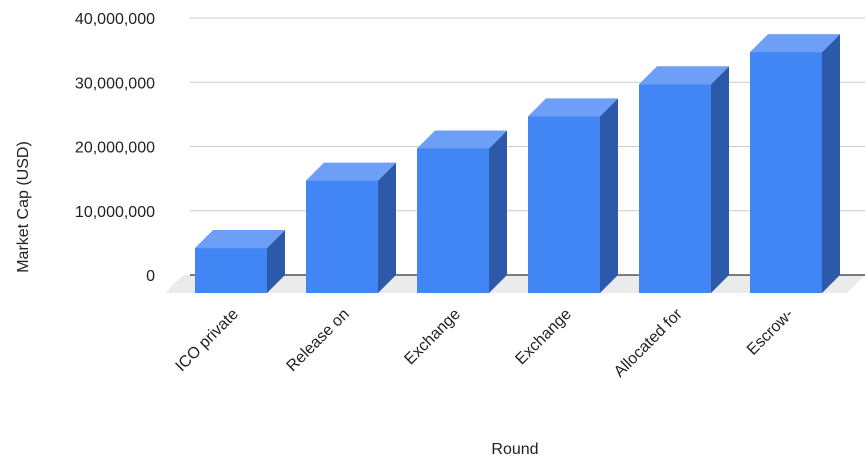  Describe the element at coordinates (23, 207) in the screenshot. I see `y-axis-title: Market Cap (USD)` at that location.